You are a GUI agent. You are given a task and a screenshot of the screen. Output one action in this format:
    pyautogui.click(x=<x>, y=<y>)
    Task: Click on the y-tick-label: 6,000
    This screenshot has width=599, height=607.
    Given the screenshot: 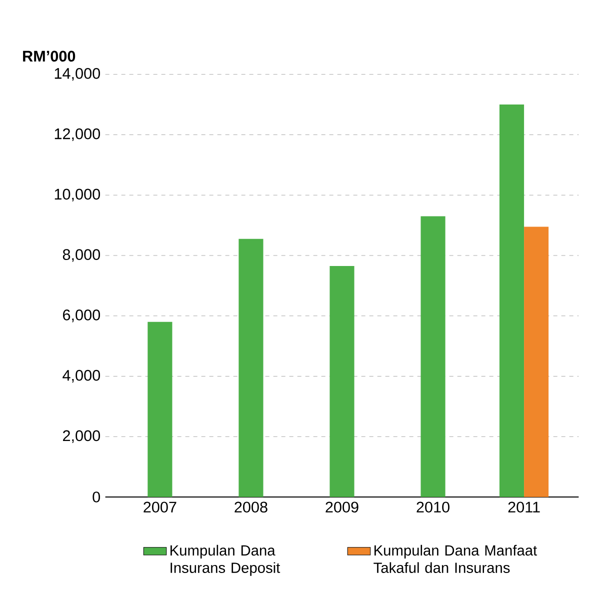 What is the action you would take?
    pyautogui.click(x=81, y=316)
    